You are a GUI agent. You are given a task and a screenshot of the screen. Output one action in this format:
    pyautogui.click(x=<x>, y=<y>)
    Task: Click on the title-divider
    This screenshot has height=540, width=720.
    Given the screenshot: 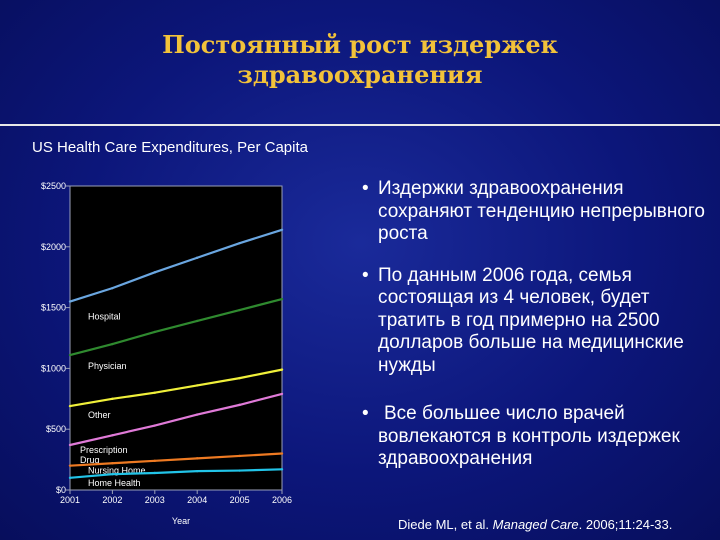 What is the action you would take?
    pyautogui.click(x=360, y=125)
    